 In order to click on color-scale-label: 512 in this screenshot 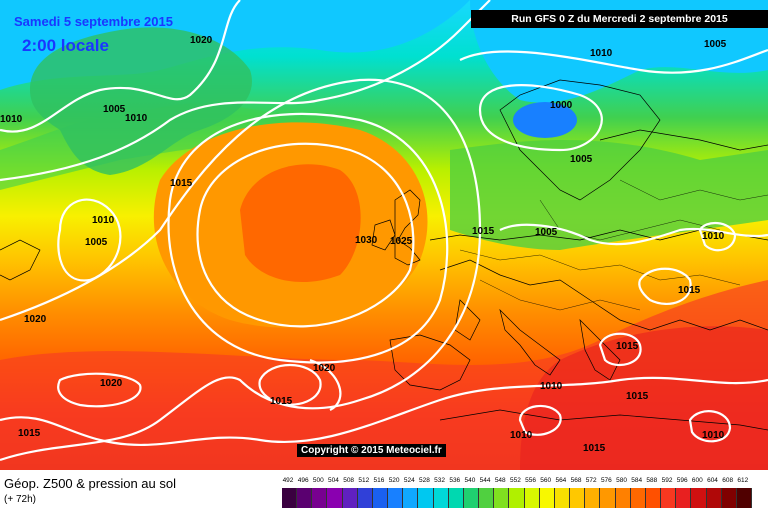, I will do `click(364, 480)`.